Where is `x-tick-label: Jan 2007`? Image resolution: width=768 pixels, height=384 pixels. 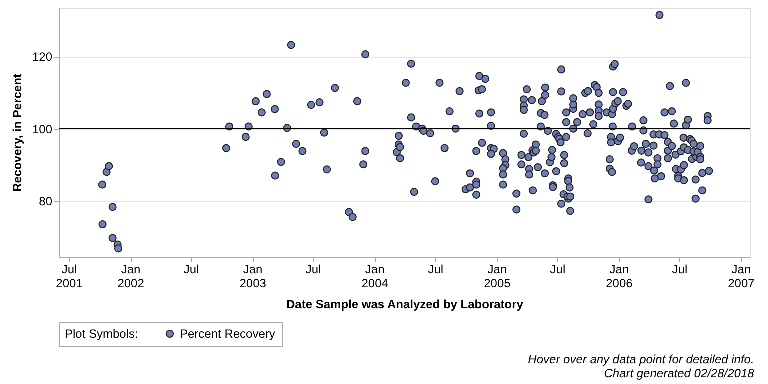 x-tick-label: Jan 2007 is located at coordinates (742, 276).